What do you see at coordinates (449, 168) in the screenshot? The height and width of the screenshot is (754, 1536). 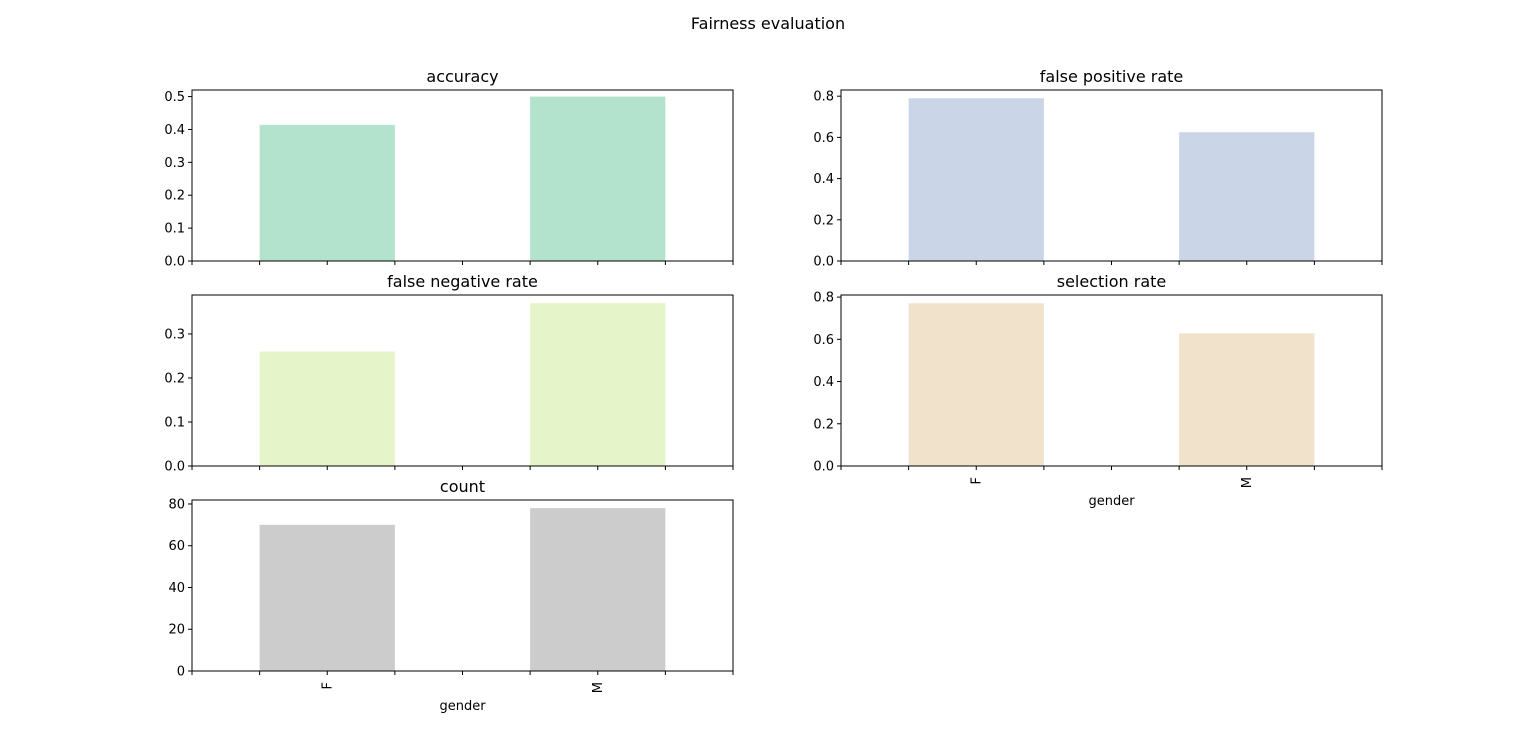 I see `subplot-accuracy: accuracy 0.0 0.1 0.2 0.3 0.4 0.5` at bounding box center [449, 168].